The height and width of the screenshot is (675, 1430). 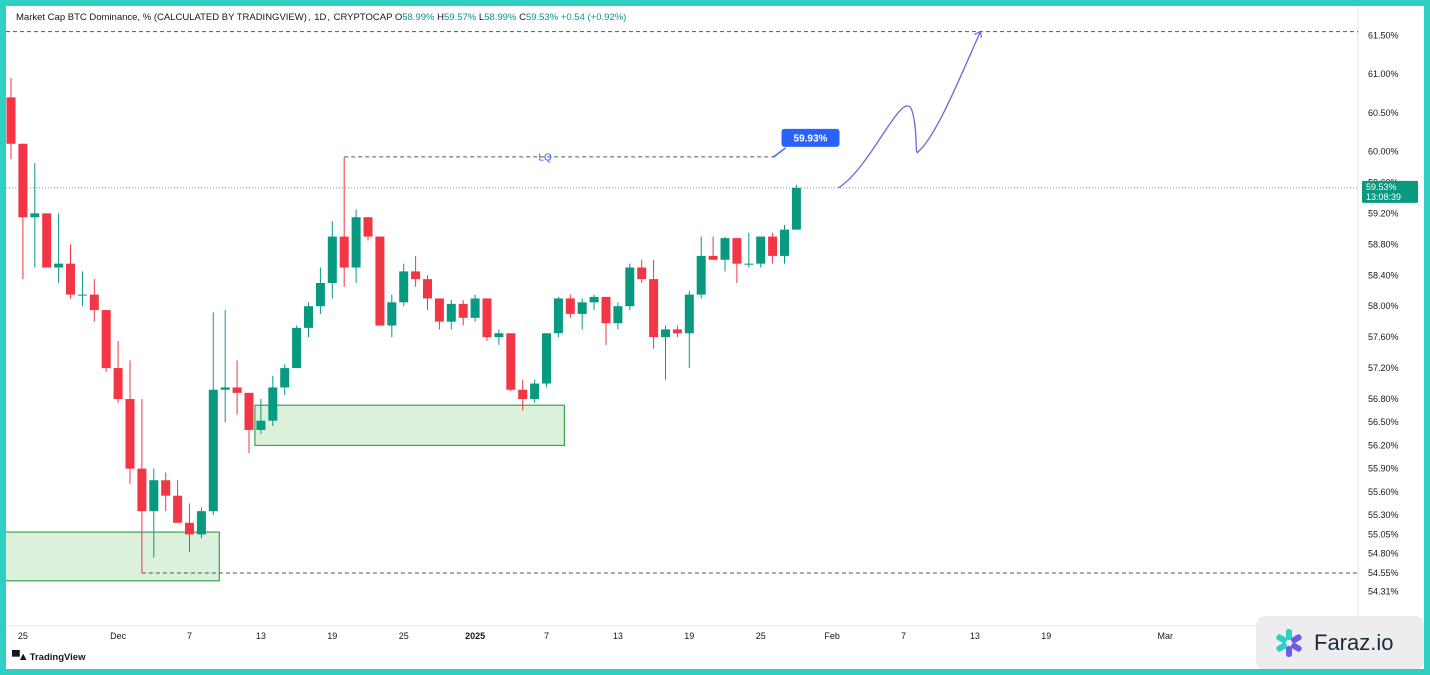 What do you see at coordinates (118, 636) in the screenshot?
I see `x-tick-label: Dec` at bounding box center [118, 636].